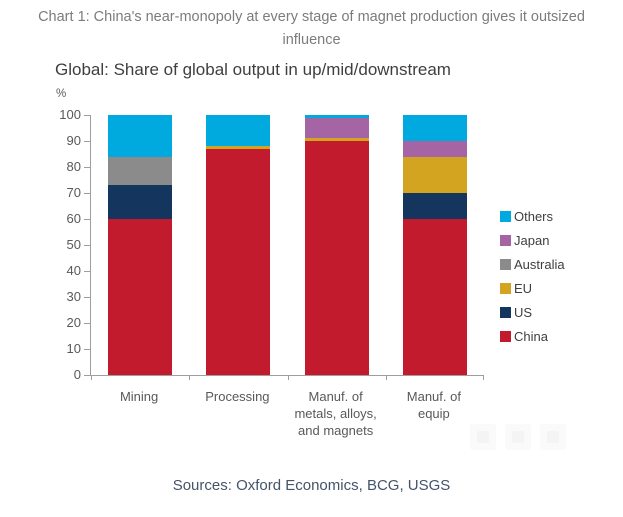 The height and width of the screenshot is (517, 623). What do you see at coordinates (238, 261) in the screenshot?
I see `bar-processing-segment-china` at bounding box center [238, 261].